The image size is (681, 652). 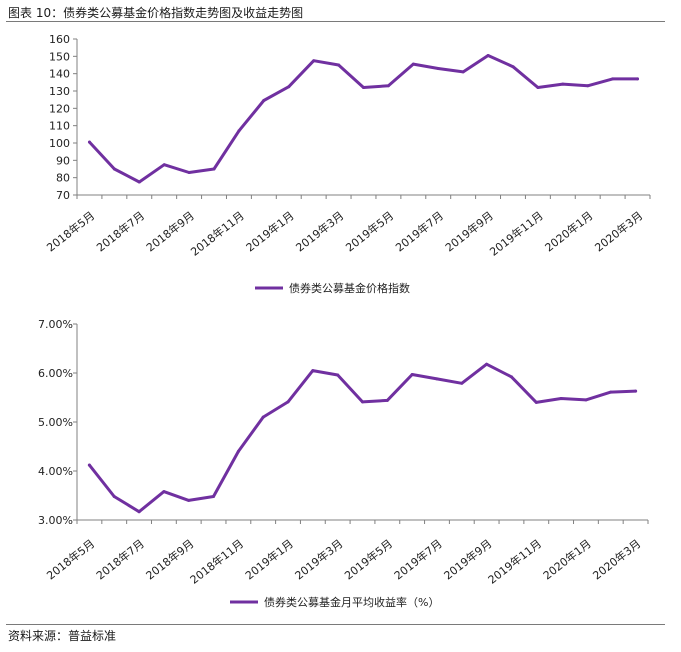 What do you see at coordinates (55, 422) in the screenshot?
I see `y-tick-label: 5.00%` at bounding box center [55, 422].